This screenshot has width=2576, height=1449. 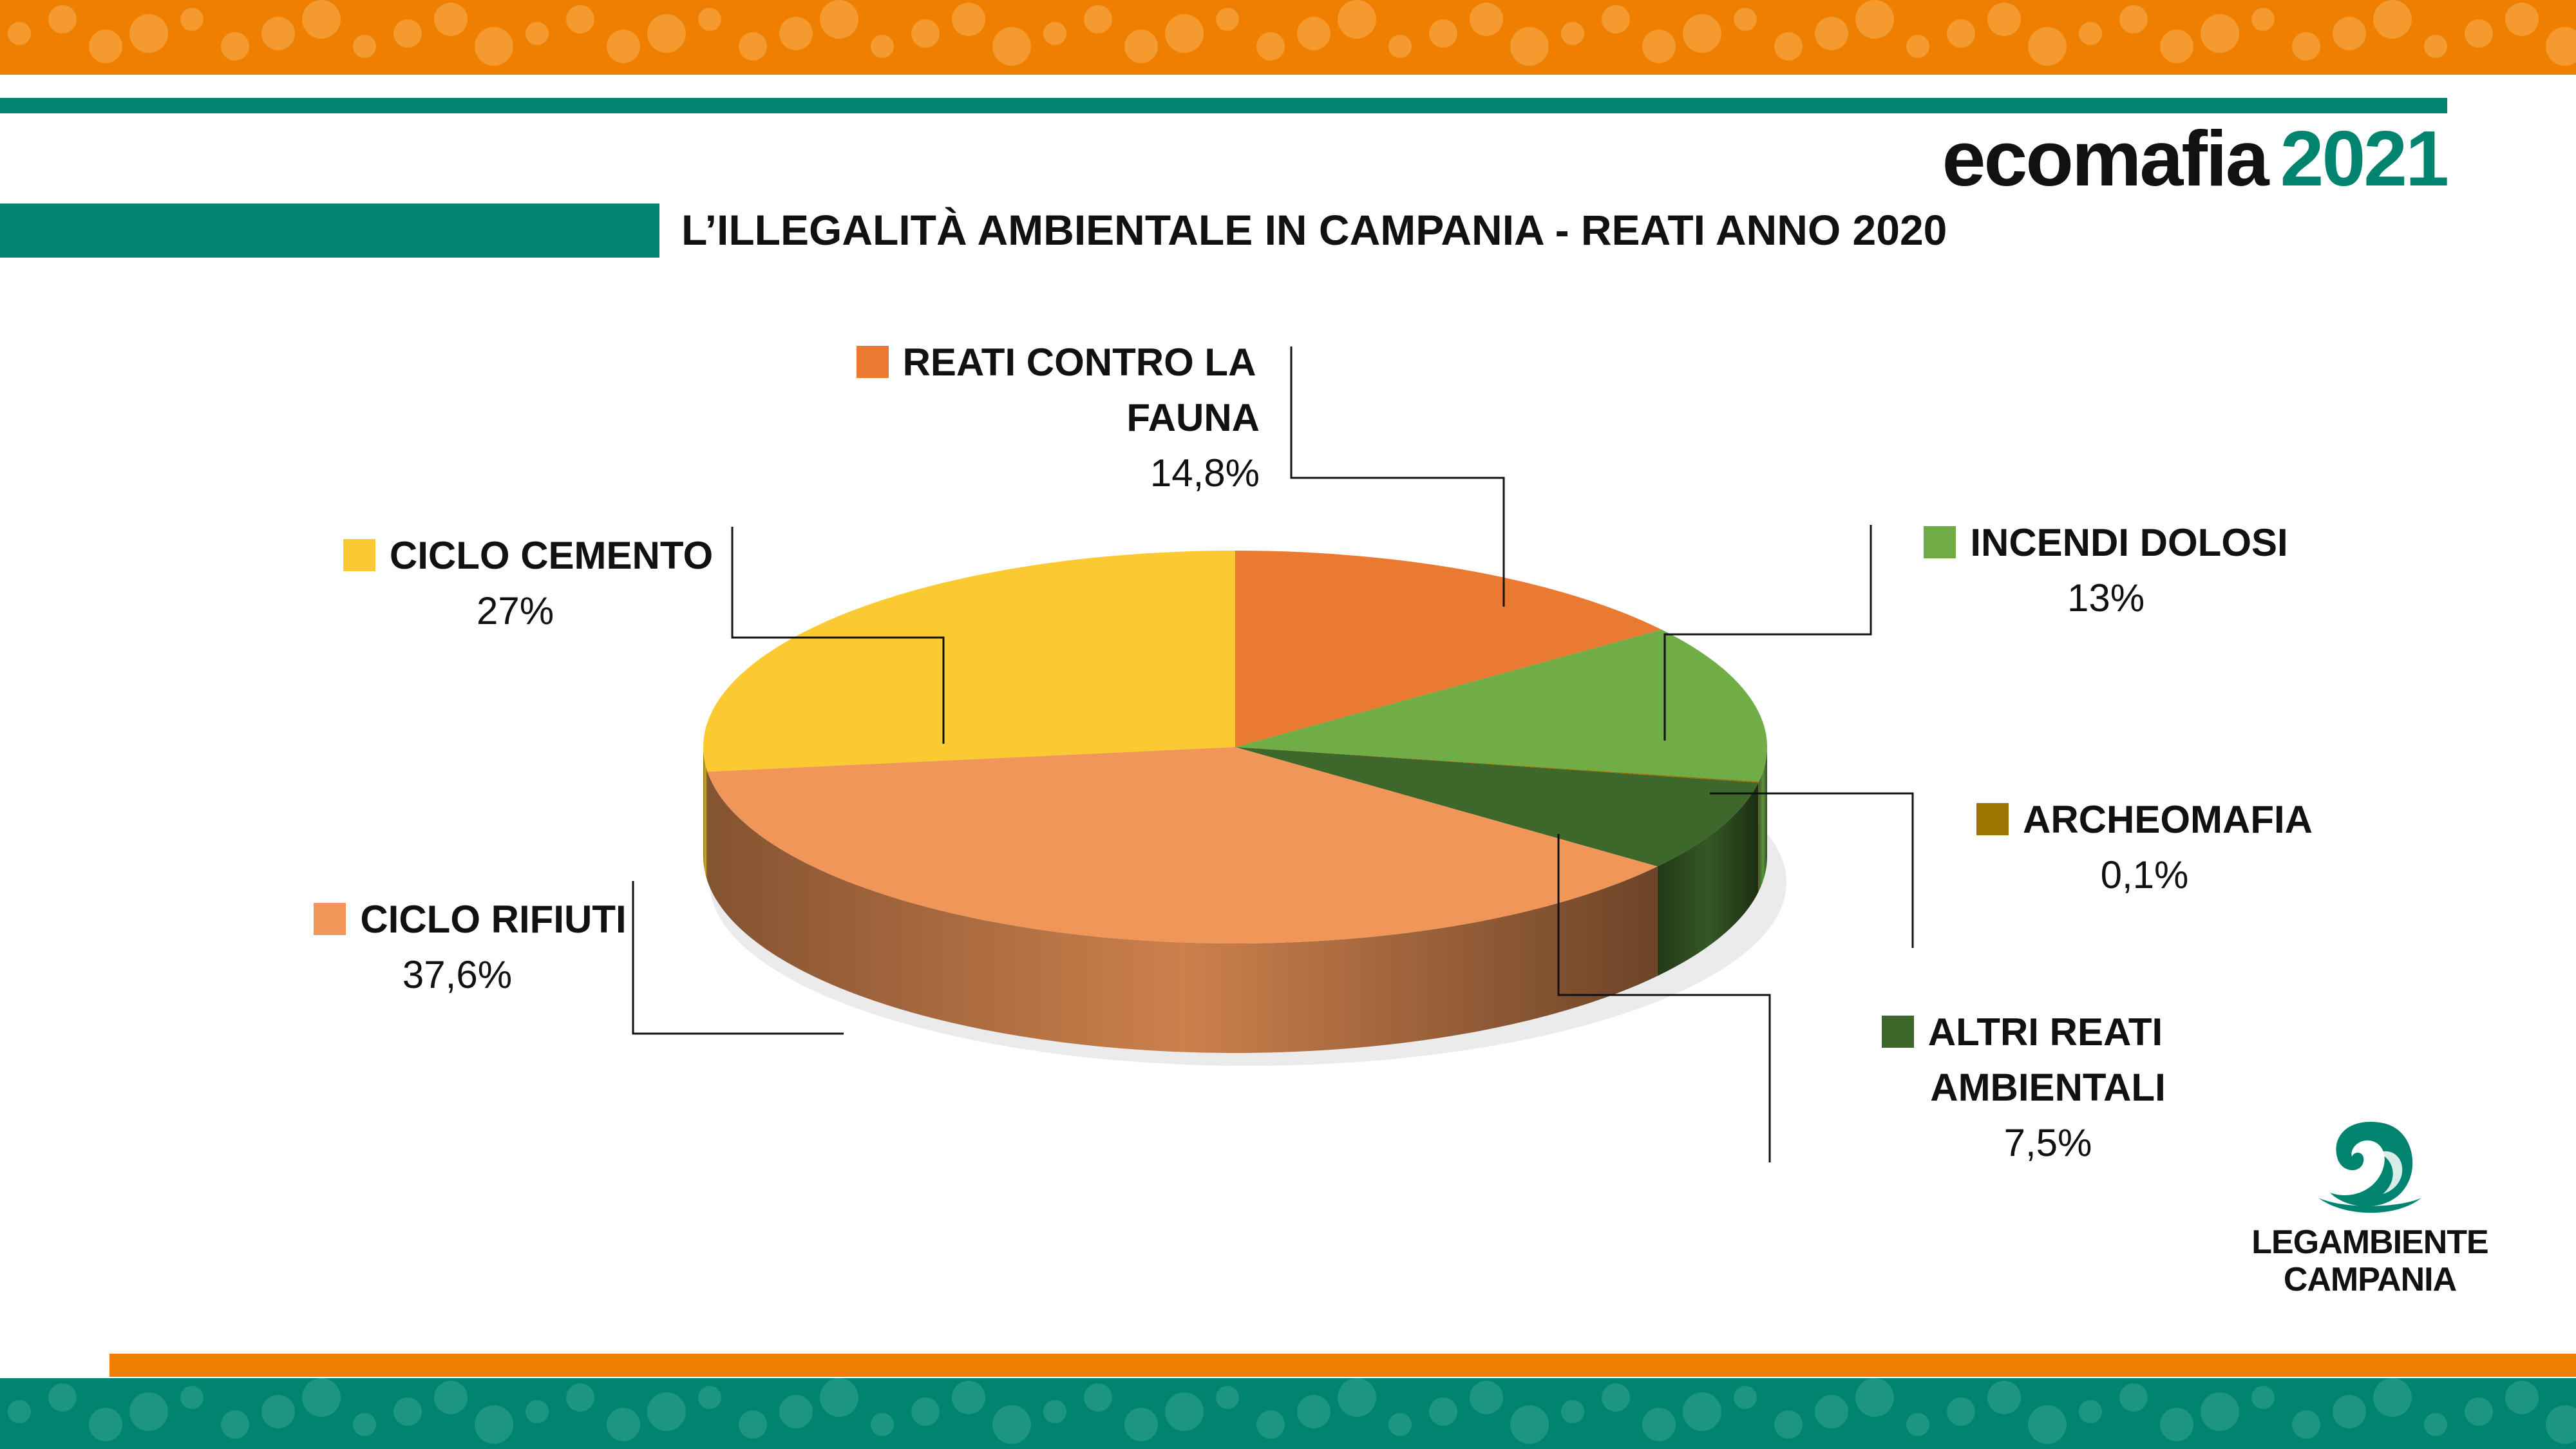 I want to click on leader-line-ciclo-rifiuti, so click(x=738, y=958).